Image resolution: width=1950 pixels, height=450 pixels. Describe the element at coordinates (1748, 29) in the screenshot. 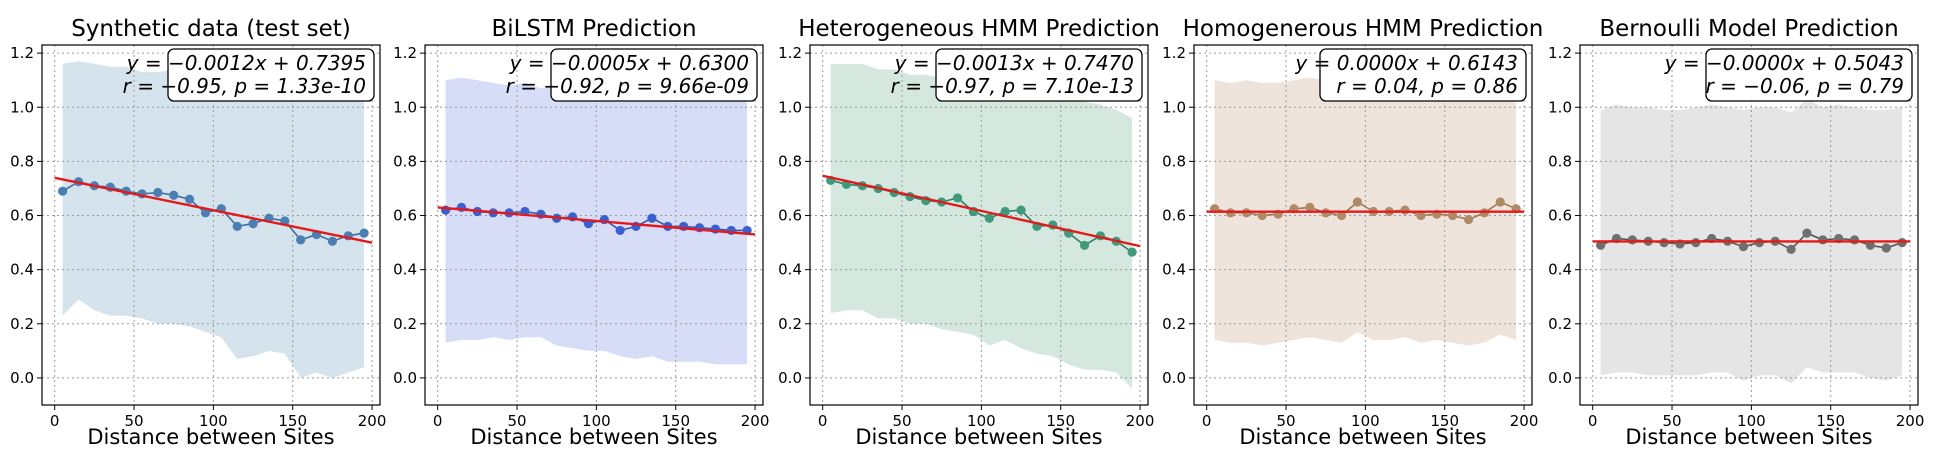

I see `panel-title: Bernoulli Model Prediction` at that location.